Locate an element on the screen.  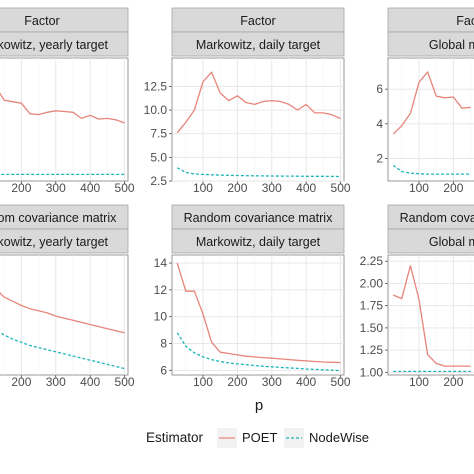
facet-panel-2: Factor Global minimum 100 200 2 4 6 is located at coordinates (425, 101).